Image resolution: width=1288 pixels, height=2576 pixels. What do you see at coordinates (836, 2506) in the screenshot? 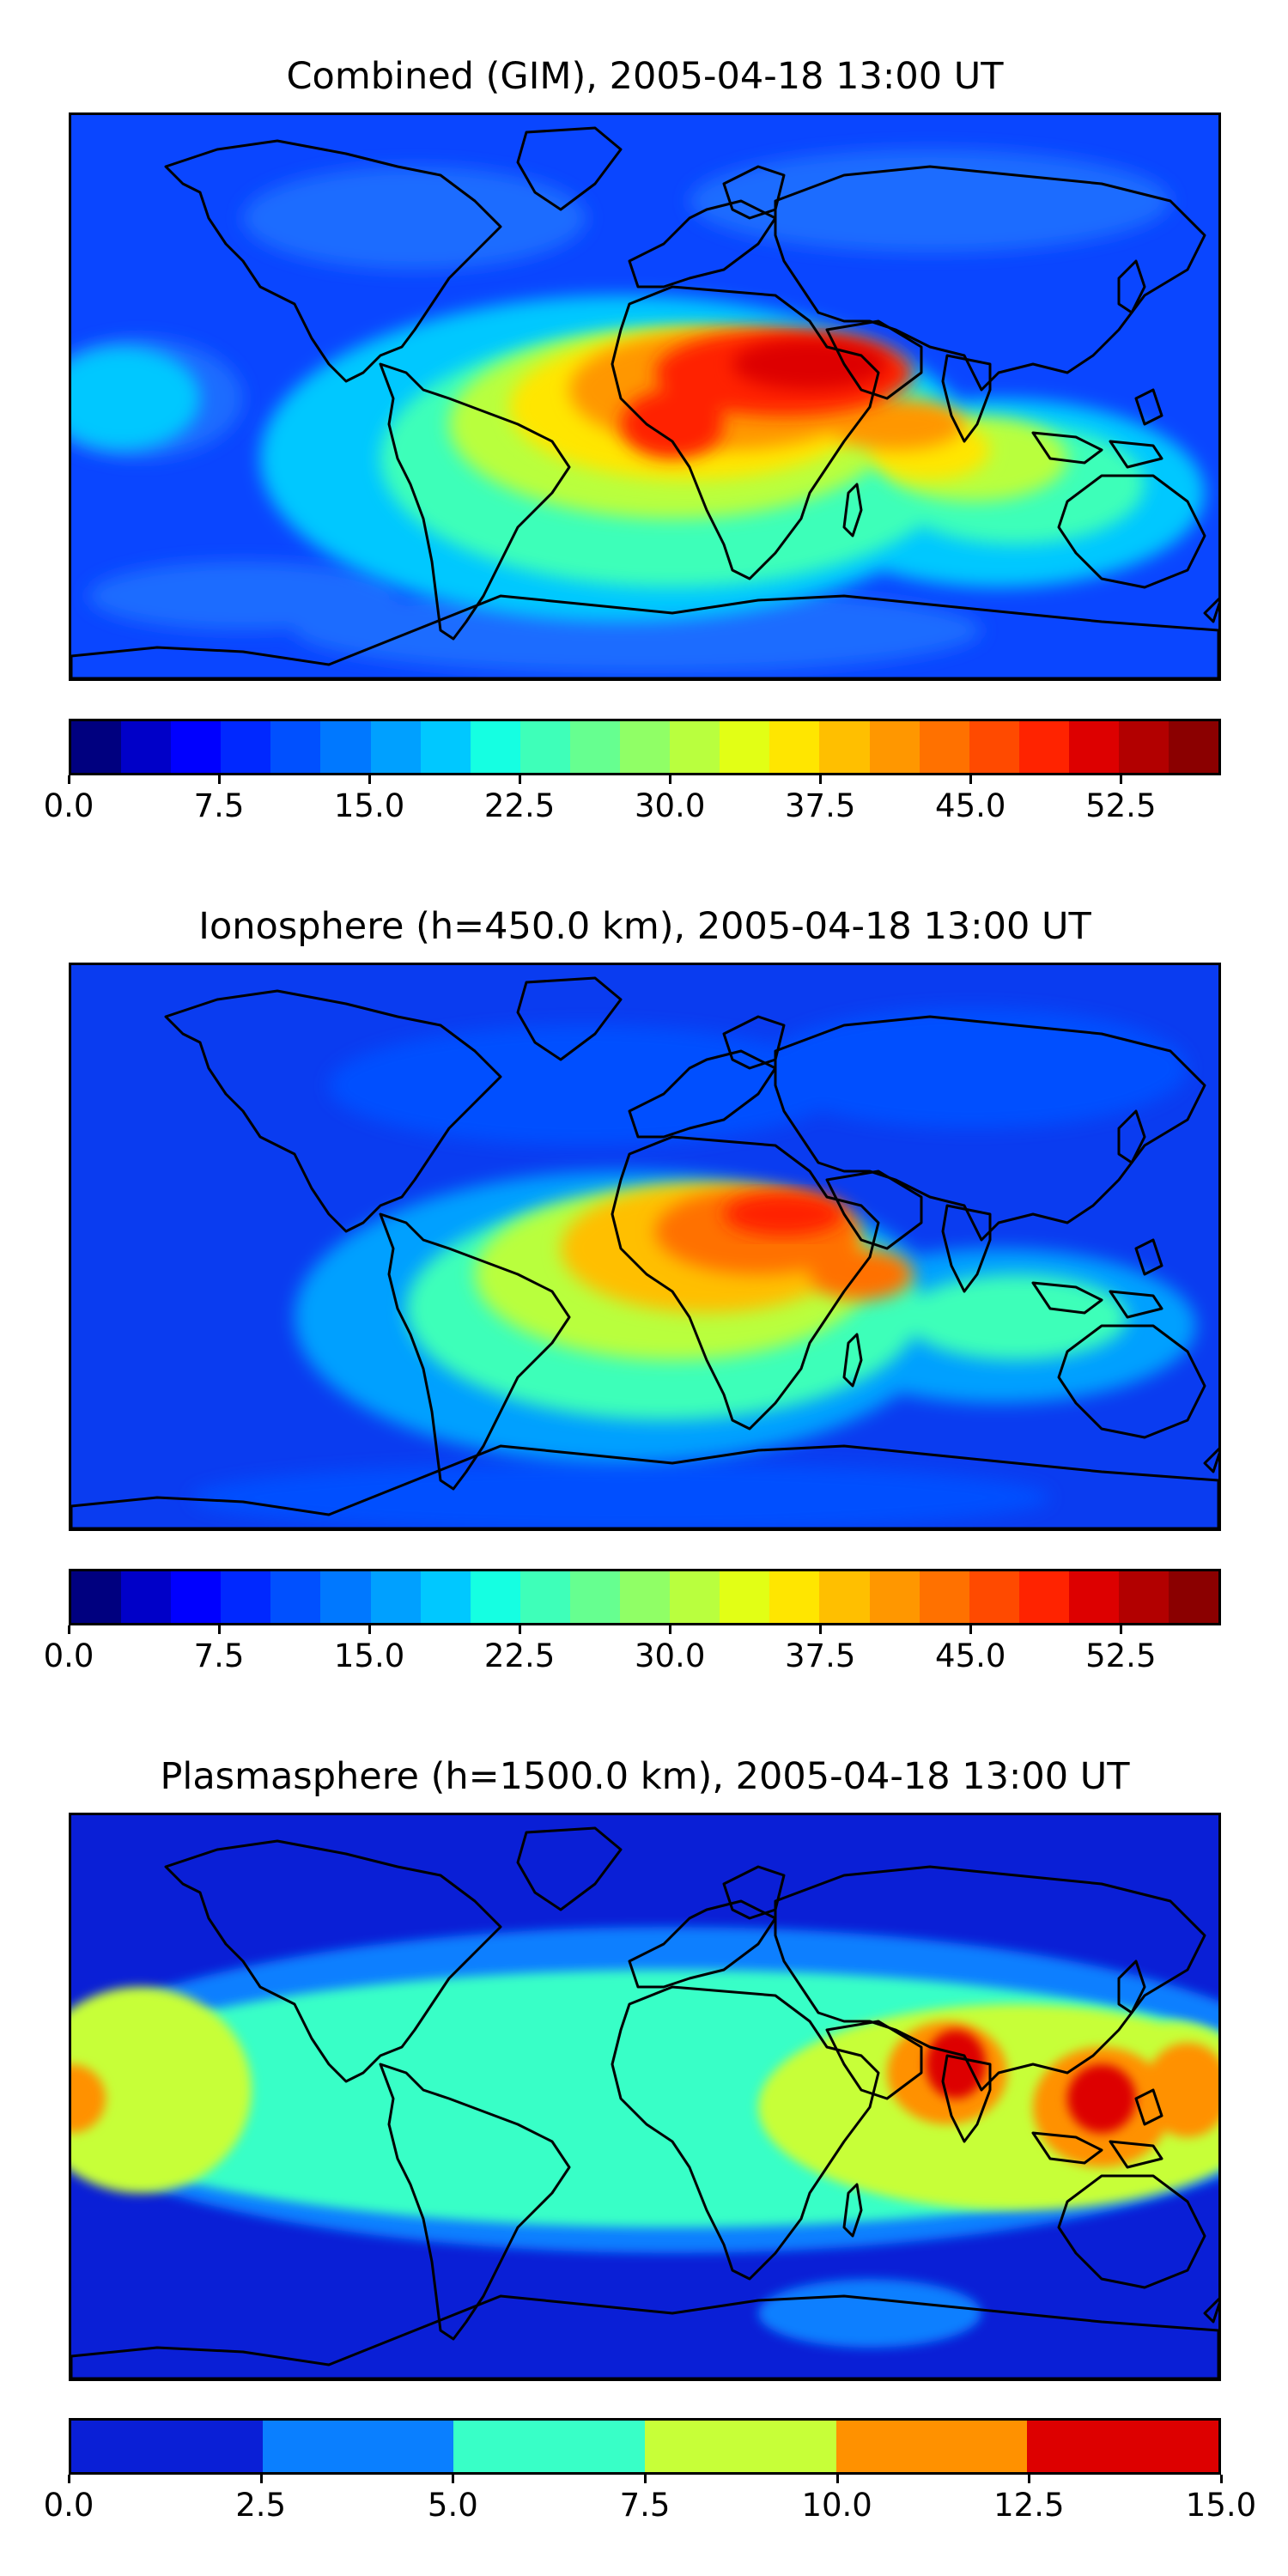
I see `colorbar-tick-label: 10.0` at bounding box center [836, 2506].